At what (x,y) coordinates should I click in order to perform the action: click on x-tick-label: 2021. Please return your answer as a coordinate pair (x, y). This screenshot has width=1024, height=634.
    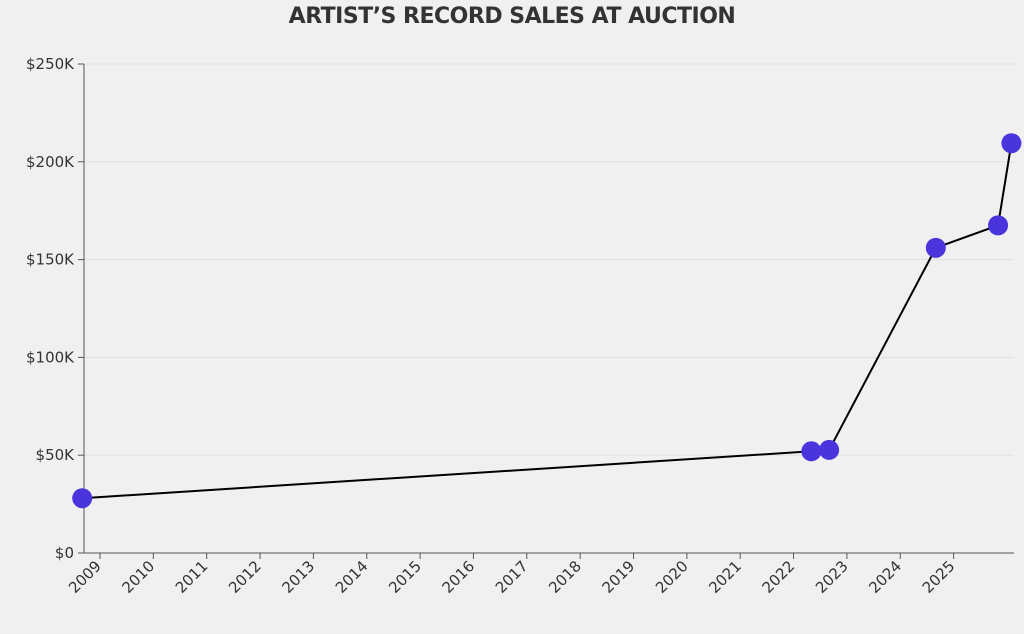
    Looking at the image, I should click on (725, 577).